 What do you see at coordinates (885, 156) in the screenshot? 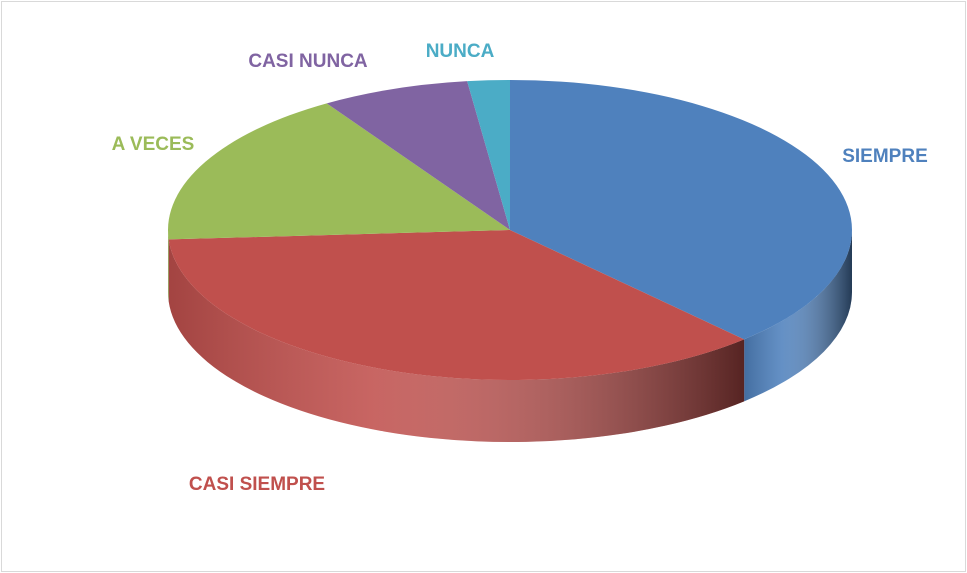
I see `slice-label: SIEMPRE` at bounding box center [885, 156].